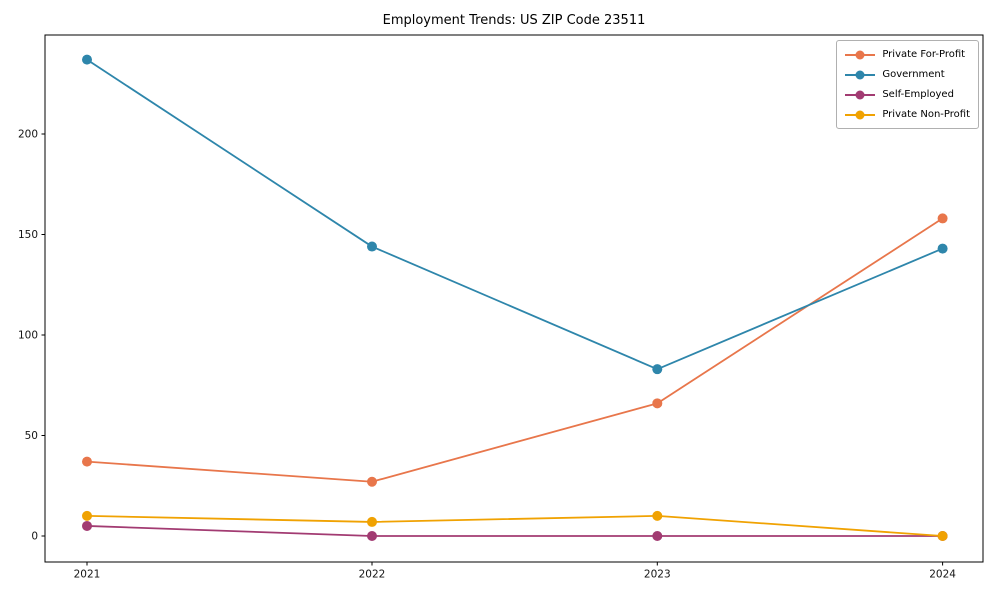 The width and height of the screenshot is (1000, 600). What do you see at coordinates (372, 575) in the screenshot?
I see `x-axis-tick-label: 2022` at bounding box center [372, 575].